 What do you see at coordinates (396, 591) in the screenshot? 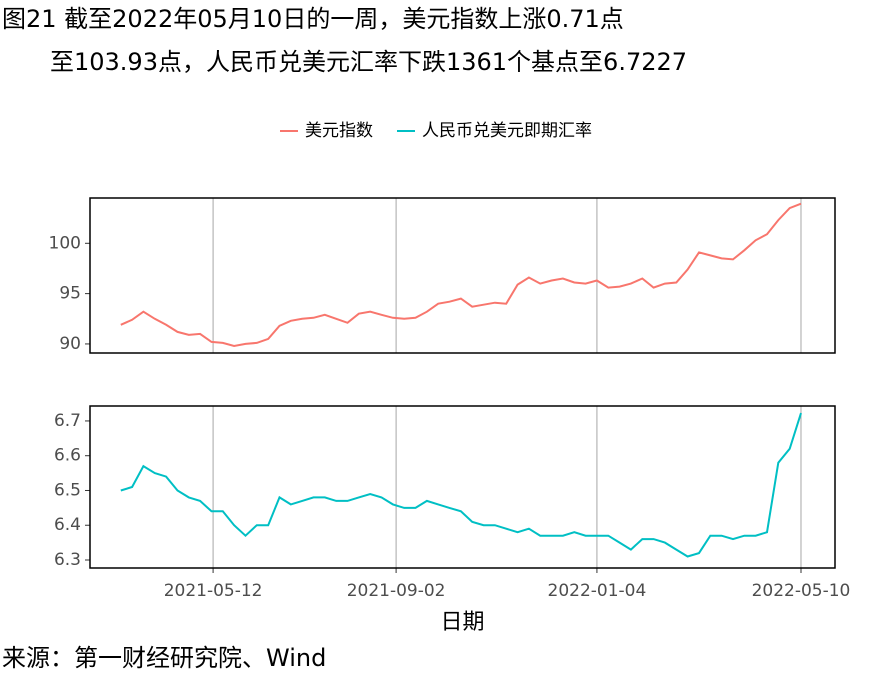
I see `x-tick-label: 2021-09-02` at bounding box center [396, 591].